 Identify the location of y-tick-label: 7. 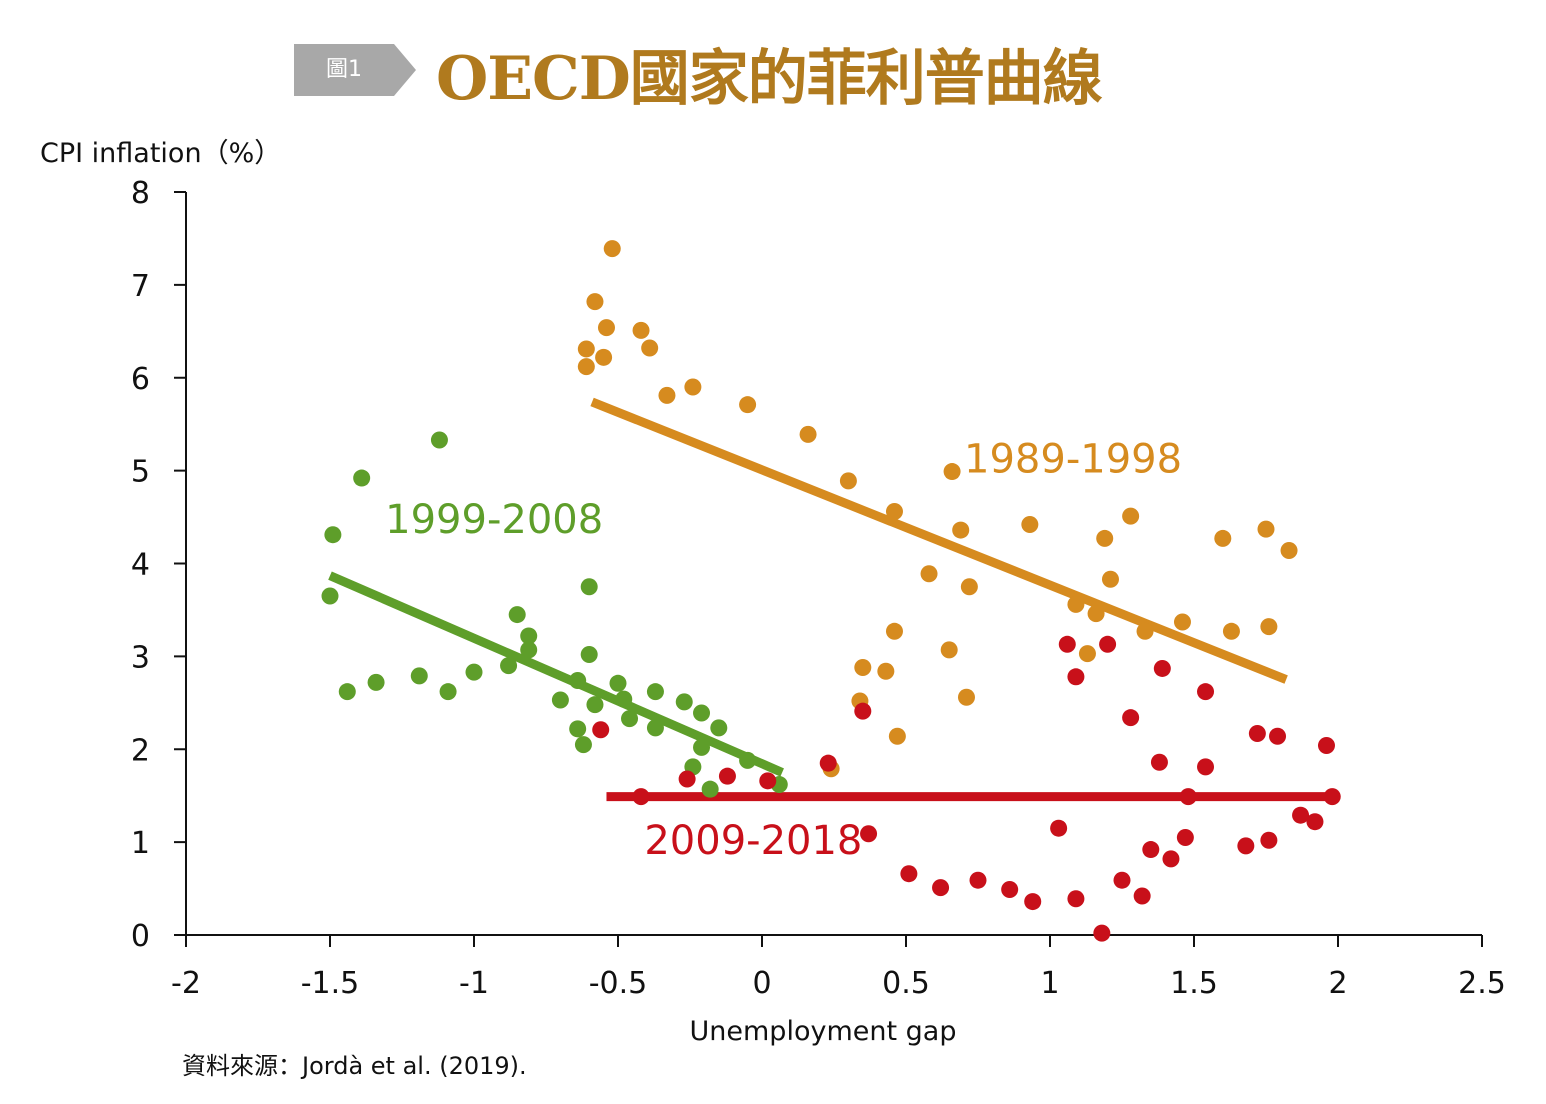
(140, 286).